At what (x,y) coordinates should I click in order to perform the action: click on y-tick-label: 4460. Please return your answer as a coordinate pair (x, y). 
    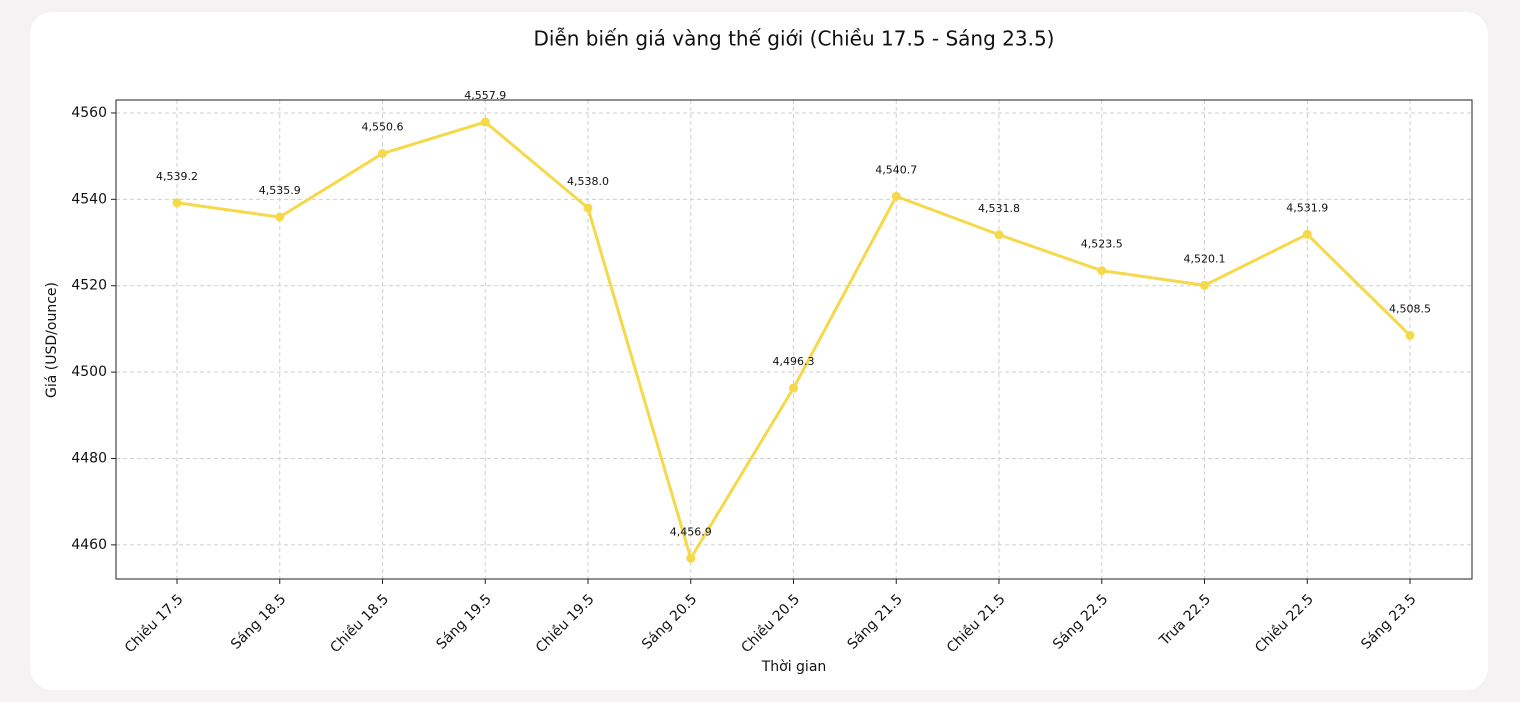
    Looking at the image, I should click on (89, 545).